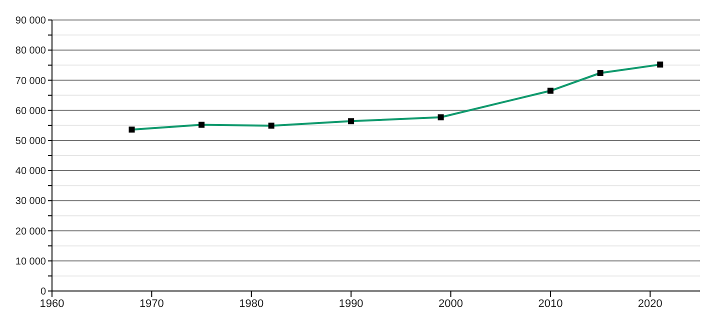 The height and width of the screenshot is (320, 710). Describe the element at coordinates (30, 232) in the screenshot. I see `y-tick-label: 20 000` at that location.